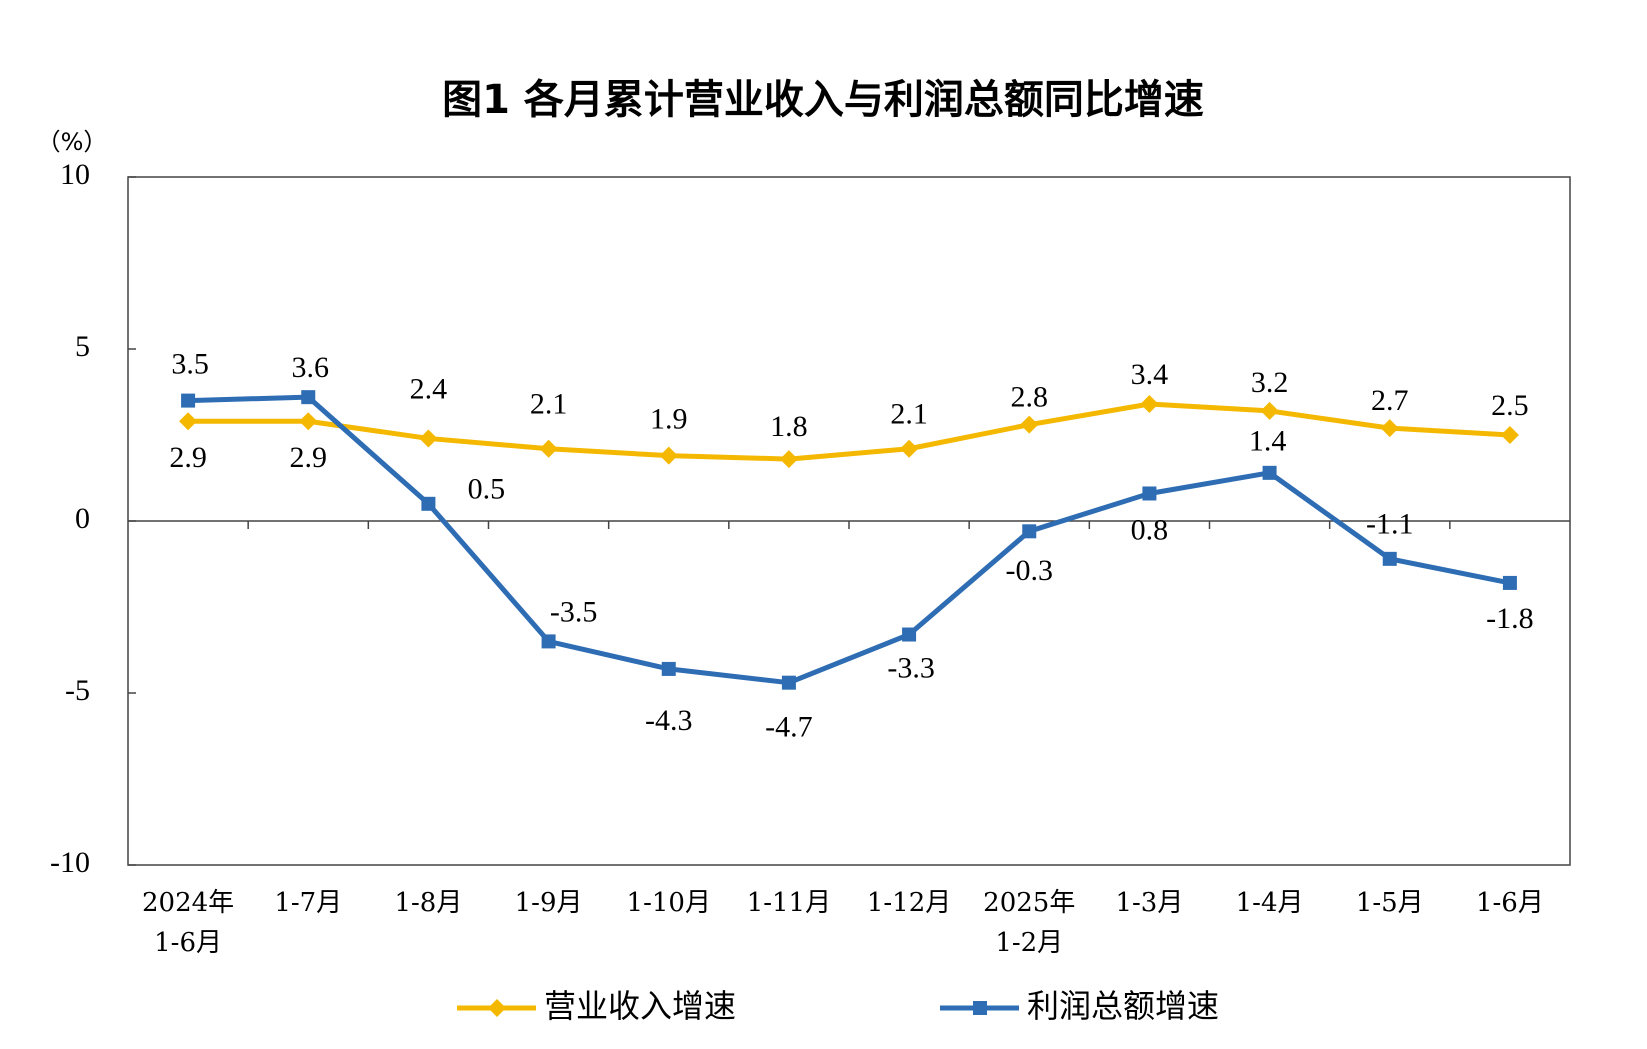 The width and height of the screenshot is (1647, 1049). Describe the element at coordinates (82, 518) in the screenshot. I see `y-tick-label: 0` at that location.